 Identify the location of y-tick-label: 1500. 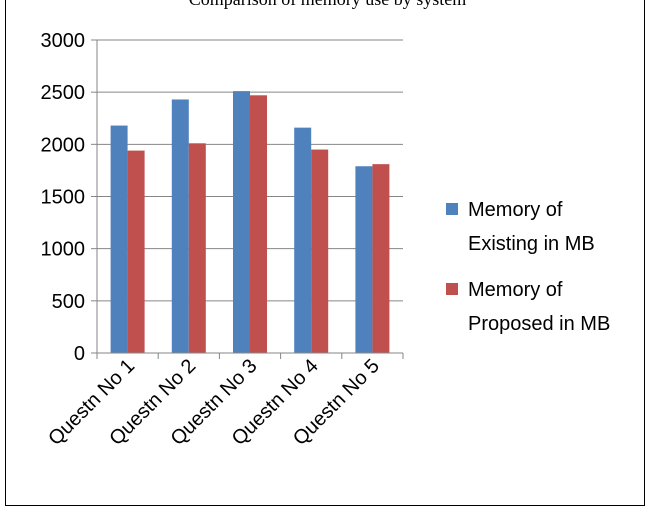
(63, 198).